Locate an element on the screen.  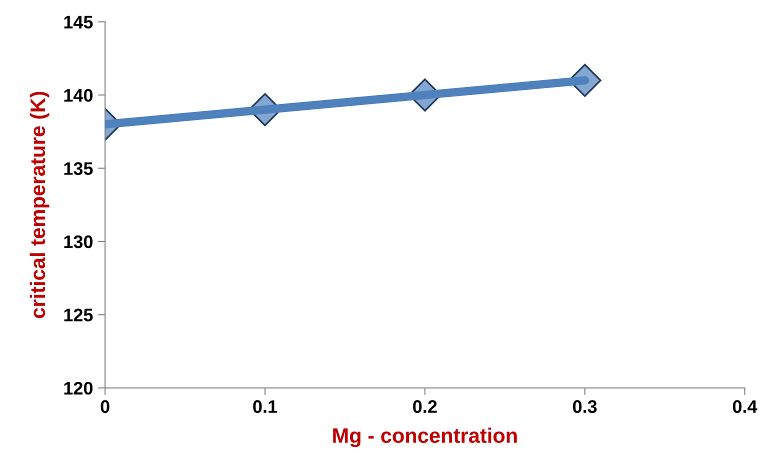
x-tick-label: 0 is located at coordinates (105, 406).